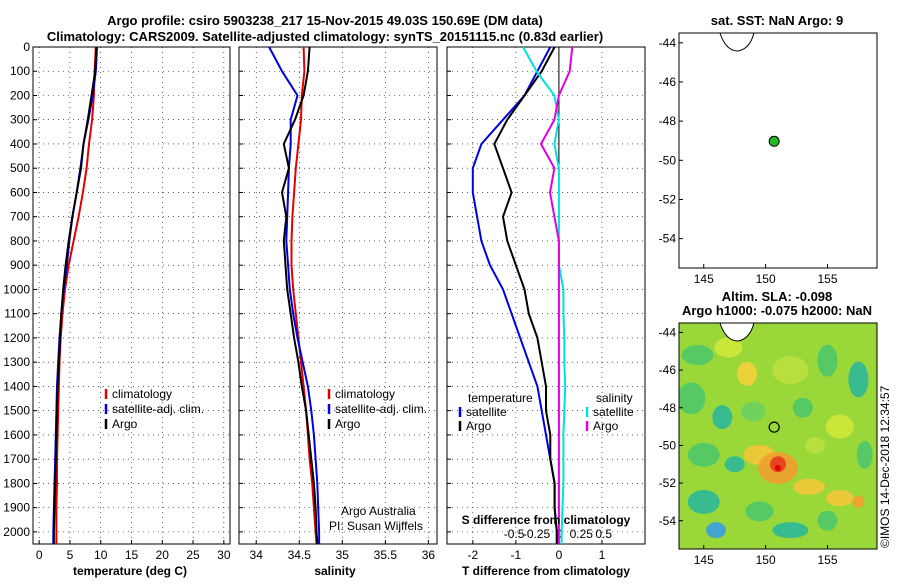 This screenshot has height=585, width=900. I want to click on salinity-xlabel: salinity, so click(335, 571).